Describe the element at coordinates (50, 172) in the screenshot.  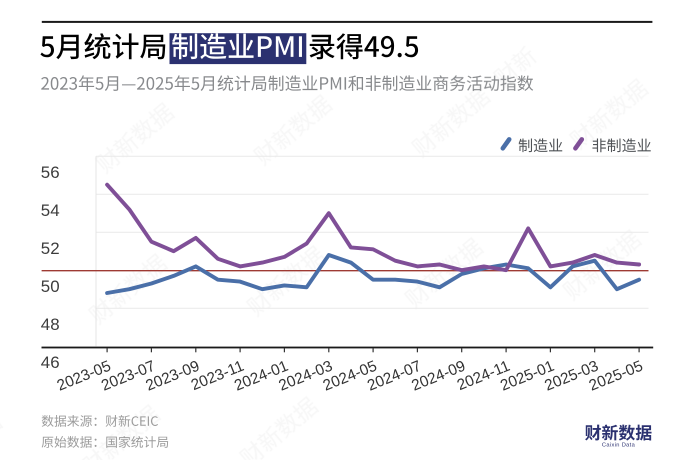
I see `svg-text: 56` at that location.